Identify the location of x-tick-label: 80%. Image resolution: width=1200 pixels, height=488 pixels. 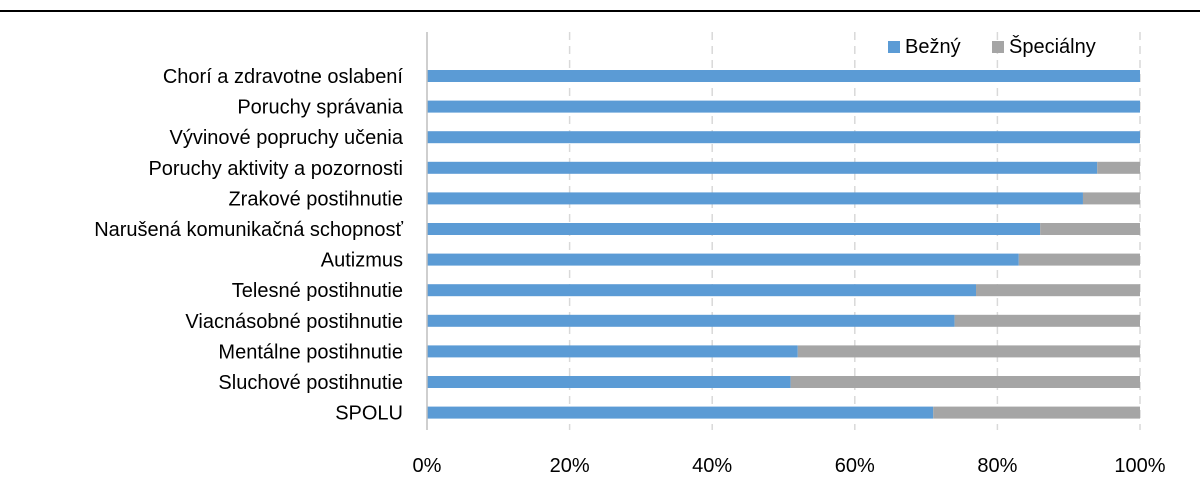
(997, 466).